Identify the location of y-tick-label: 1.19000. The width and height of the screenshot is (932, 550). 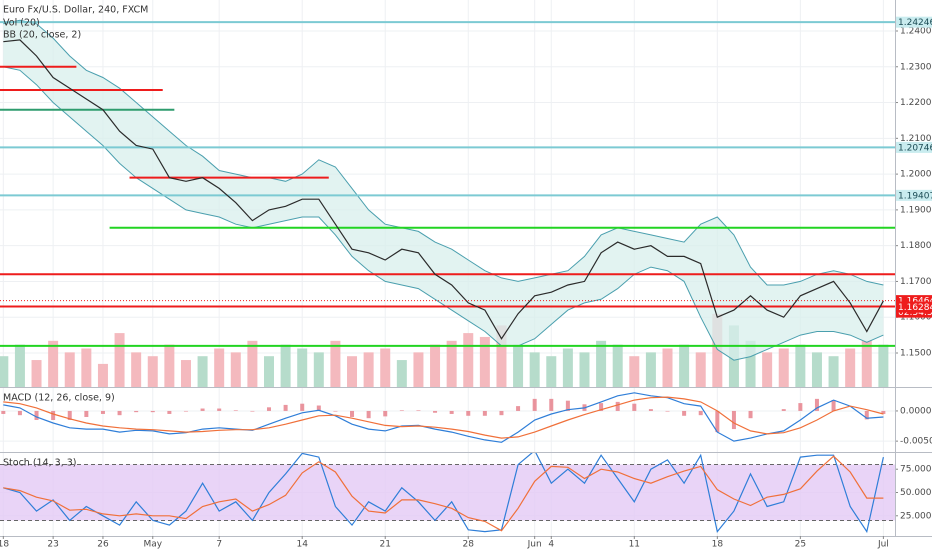
(916, 210).